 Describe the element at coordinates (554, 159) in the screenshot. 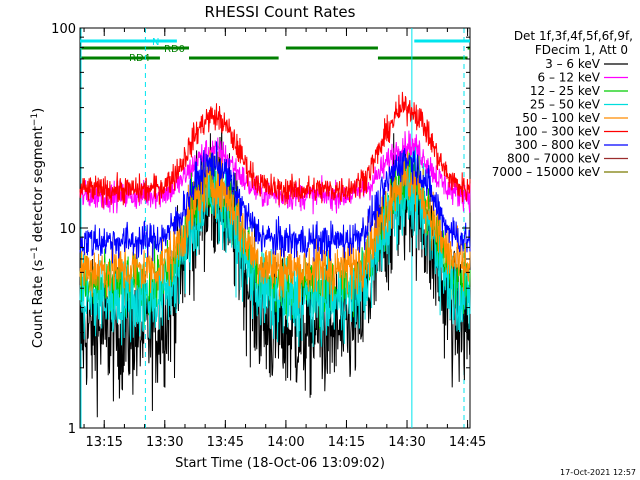

I see `legend-label-7: 800 – 7000 keV` at that location.